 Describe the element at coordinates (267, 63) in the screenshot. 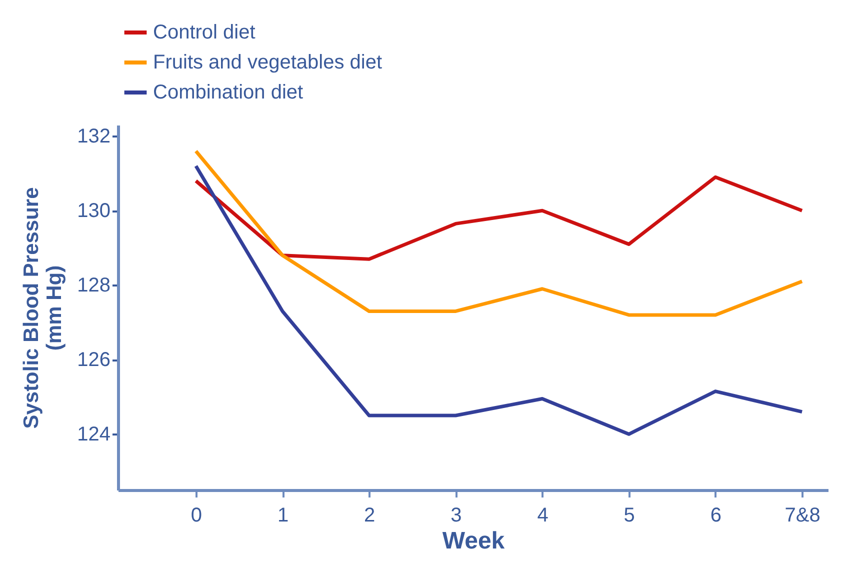

I see `legend-label: Fruits and vegetables diet` at that location.